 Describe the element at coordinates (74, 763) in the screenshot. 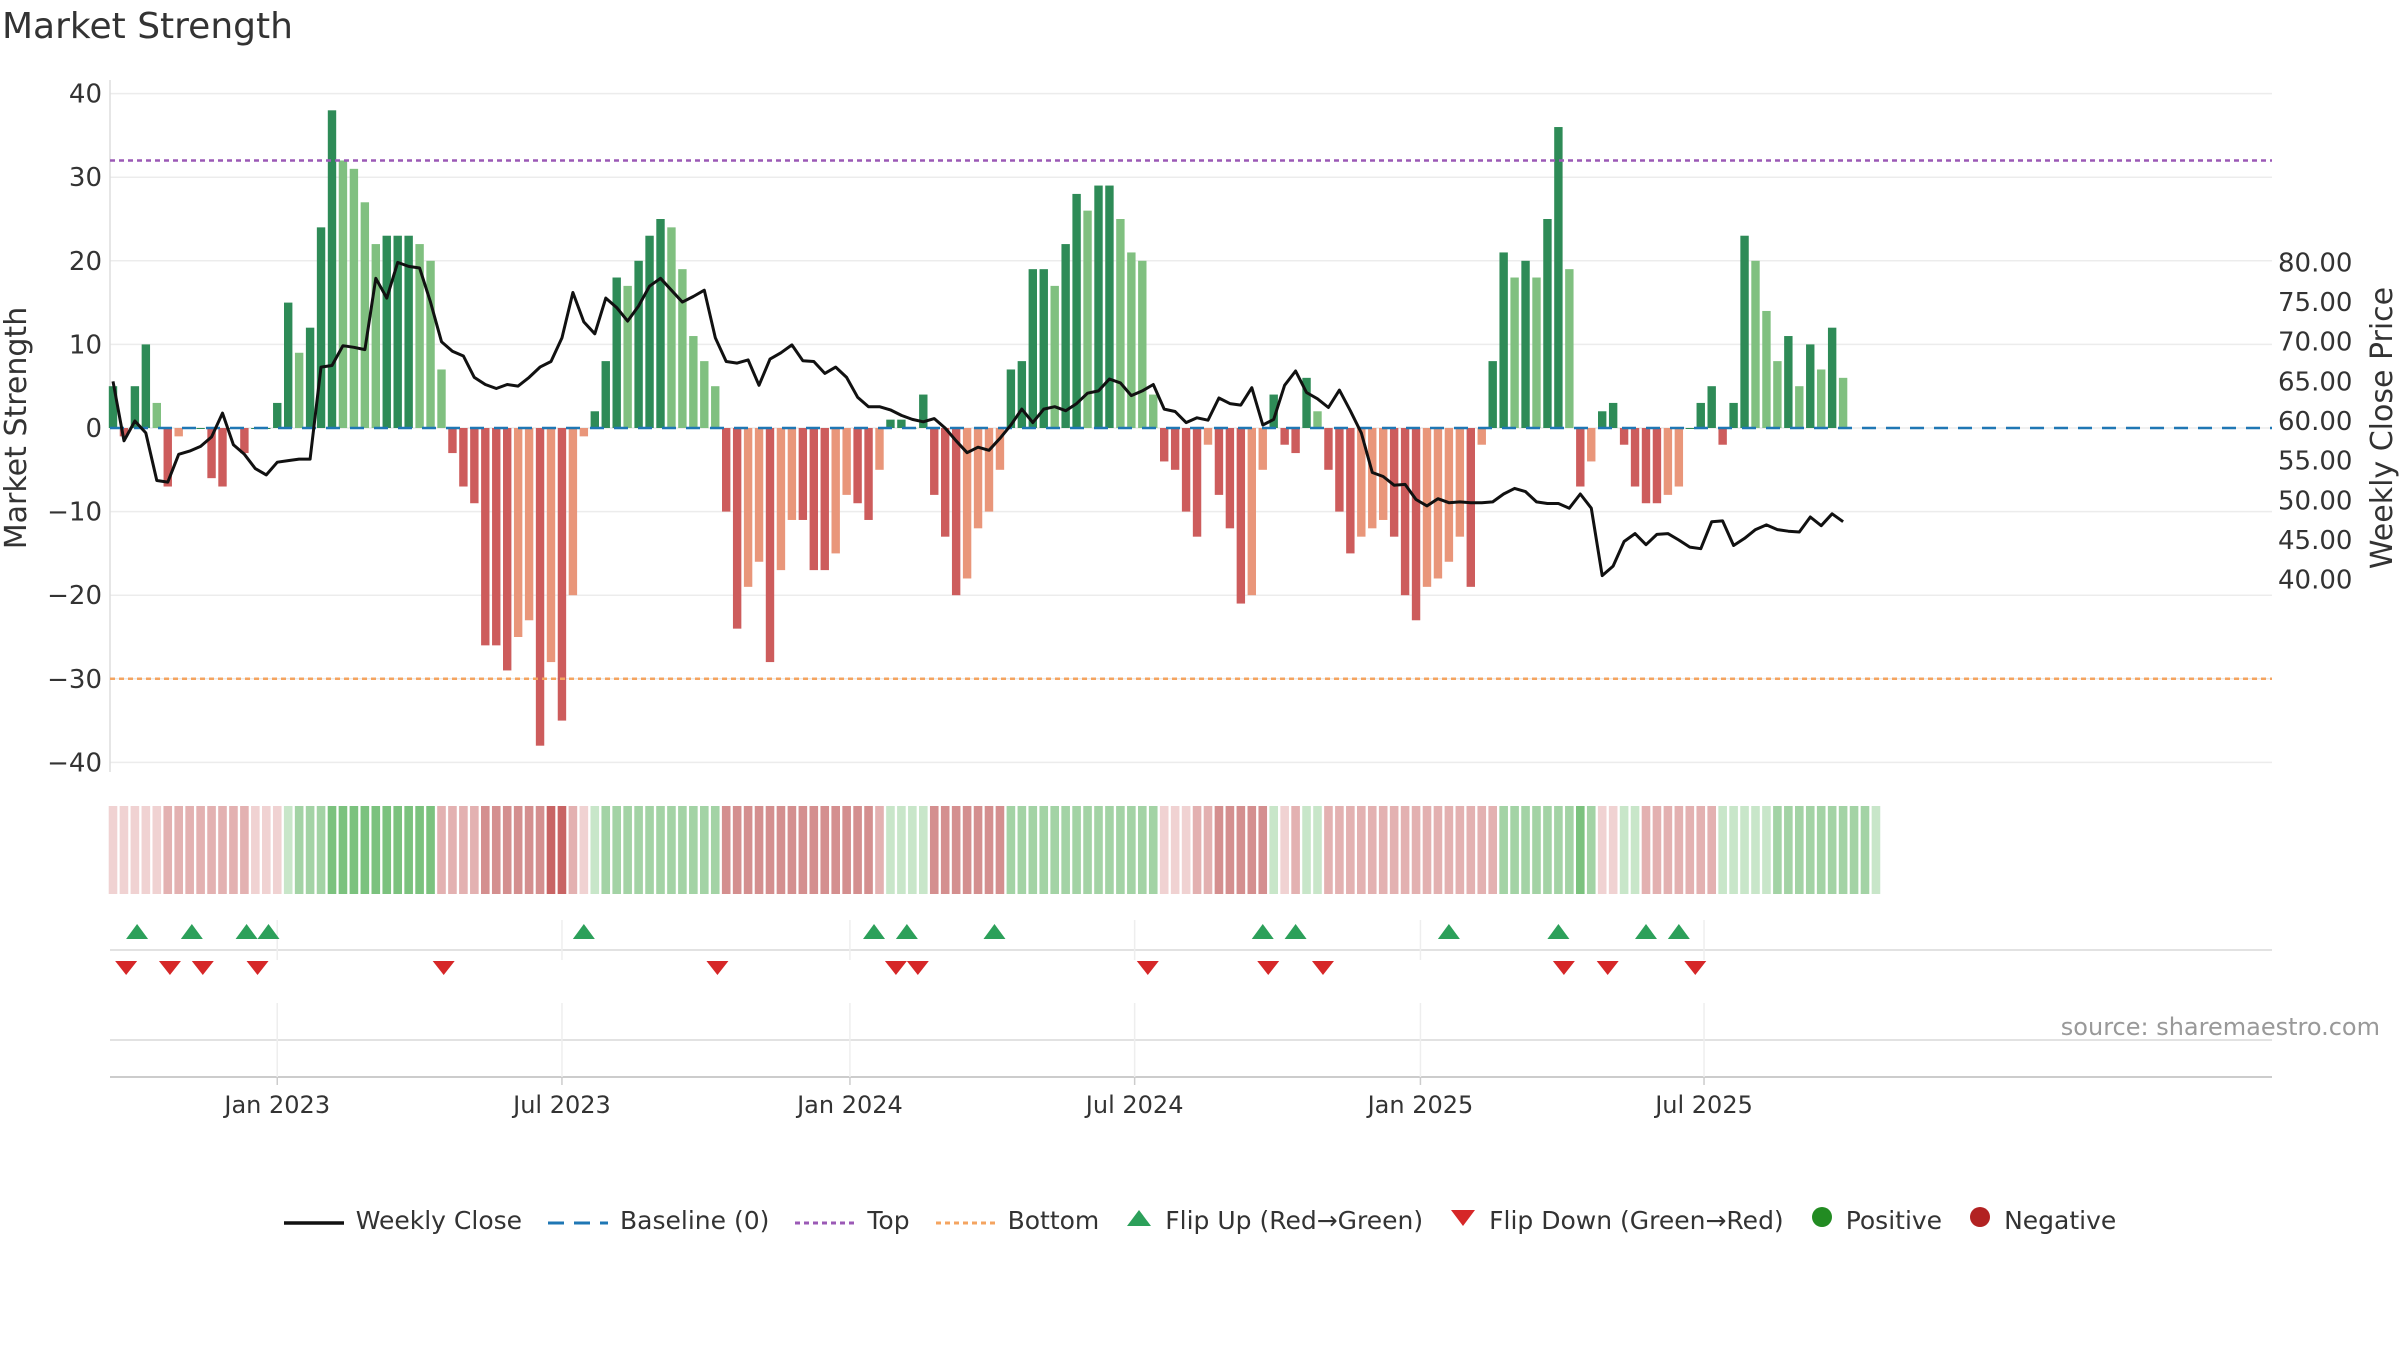

I see `y-tick-label: −40` at that location.